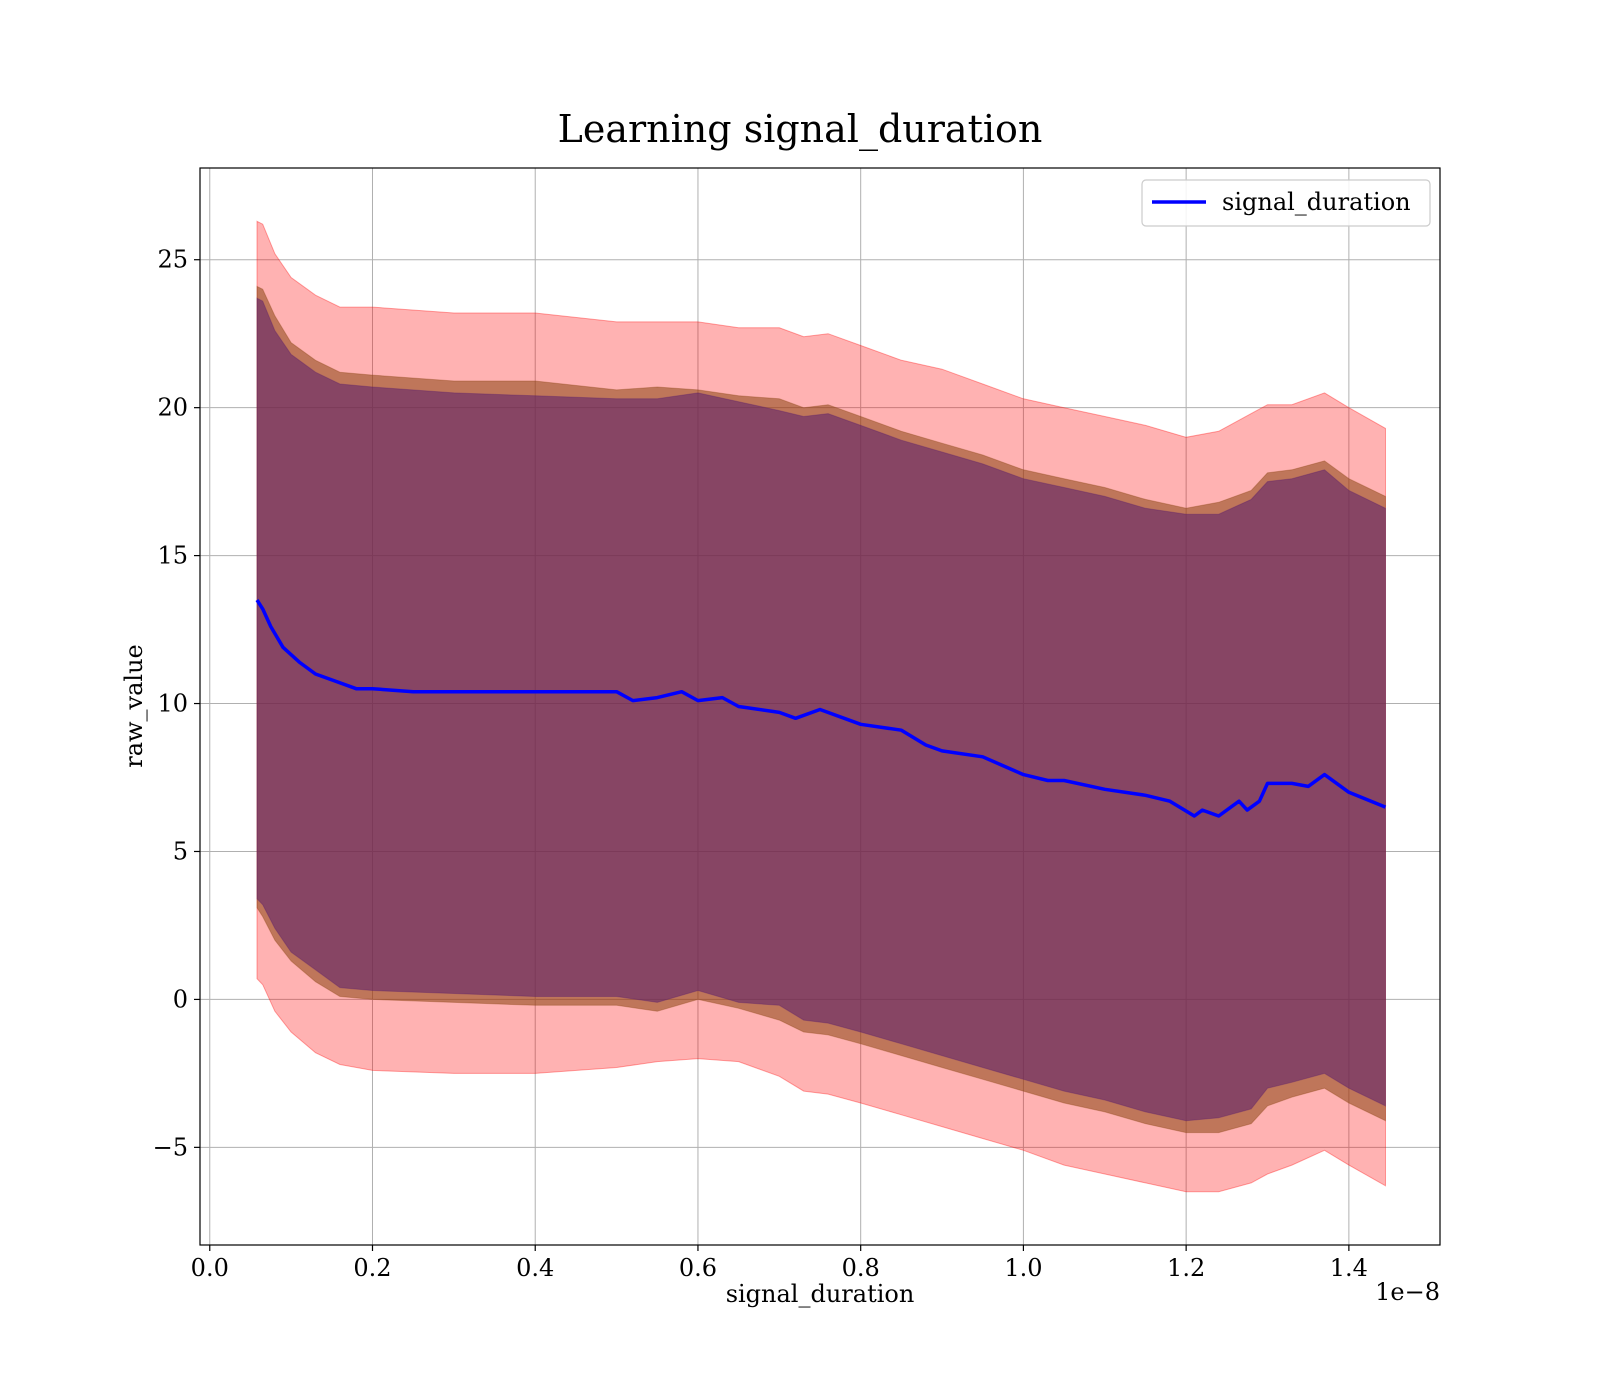 The width and height of the screenshot is (1600, 1400). Describe the element at coordinates (1186, 1268) in the screenshot. I see `x-tick-label: 1.2` at that location.